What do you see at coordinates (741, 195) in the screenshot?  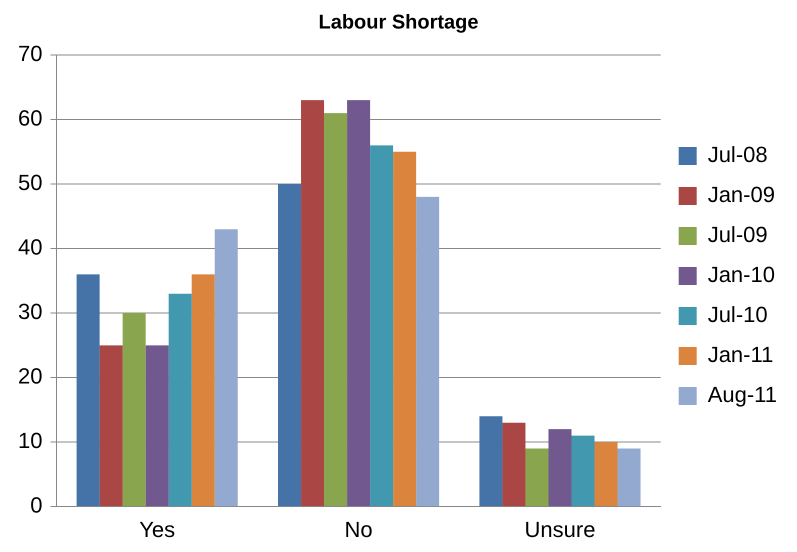 I see `legend-label: Jan-09` at bounding box center [741, 195].